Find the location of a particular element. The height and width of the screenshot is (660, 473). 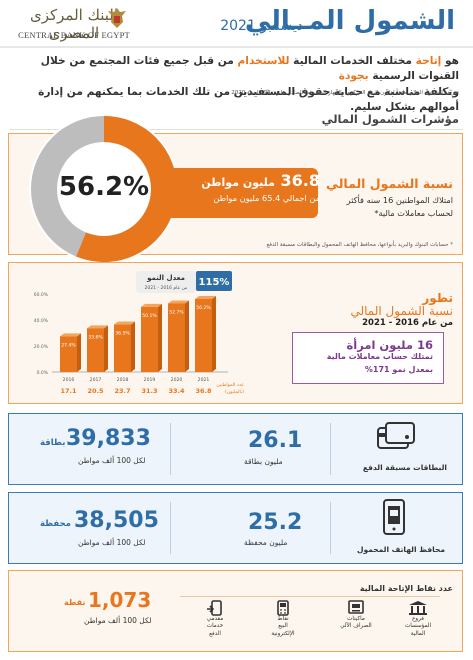

access-points-per100k-unit: نقطة is located at coordinates (75, 602).